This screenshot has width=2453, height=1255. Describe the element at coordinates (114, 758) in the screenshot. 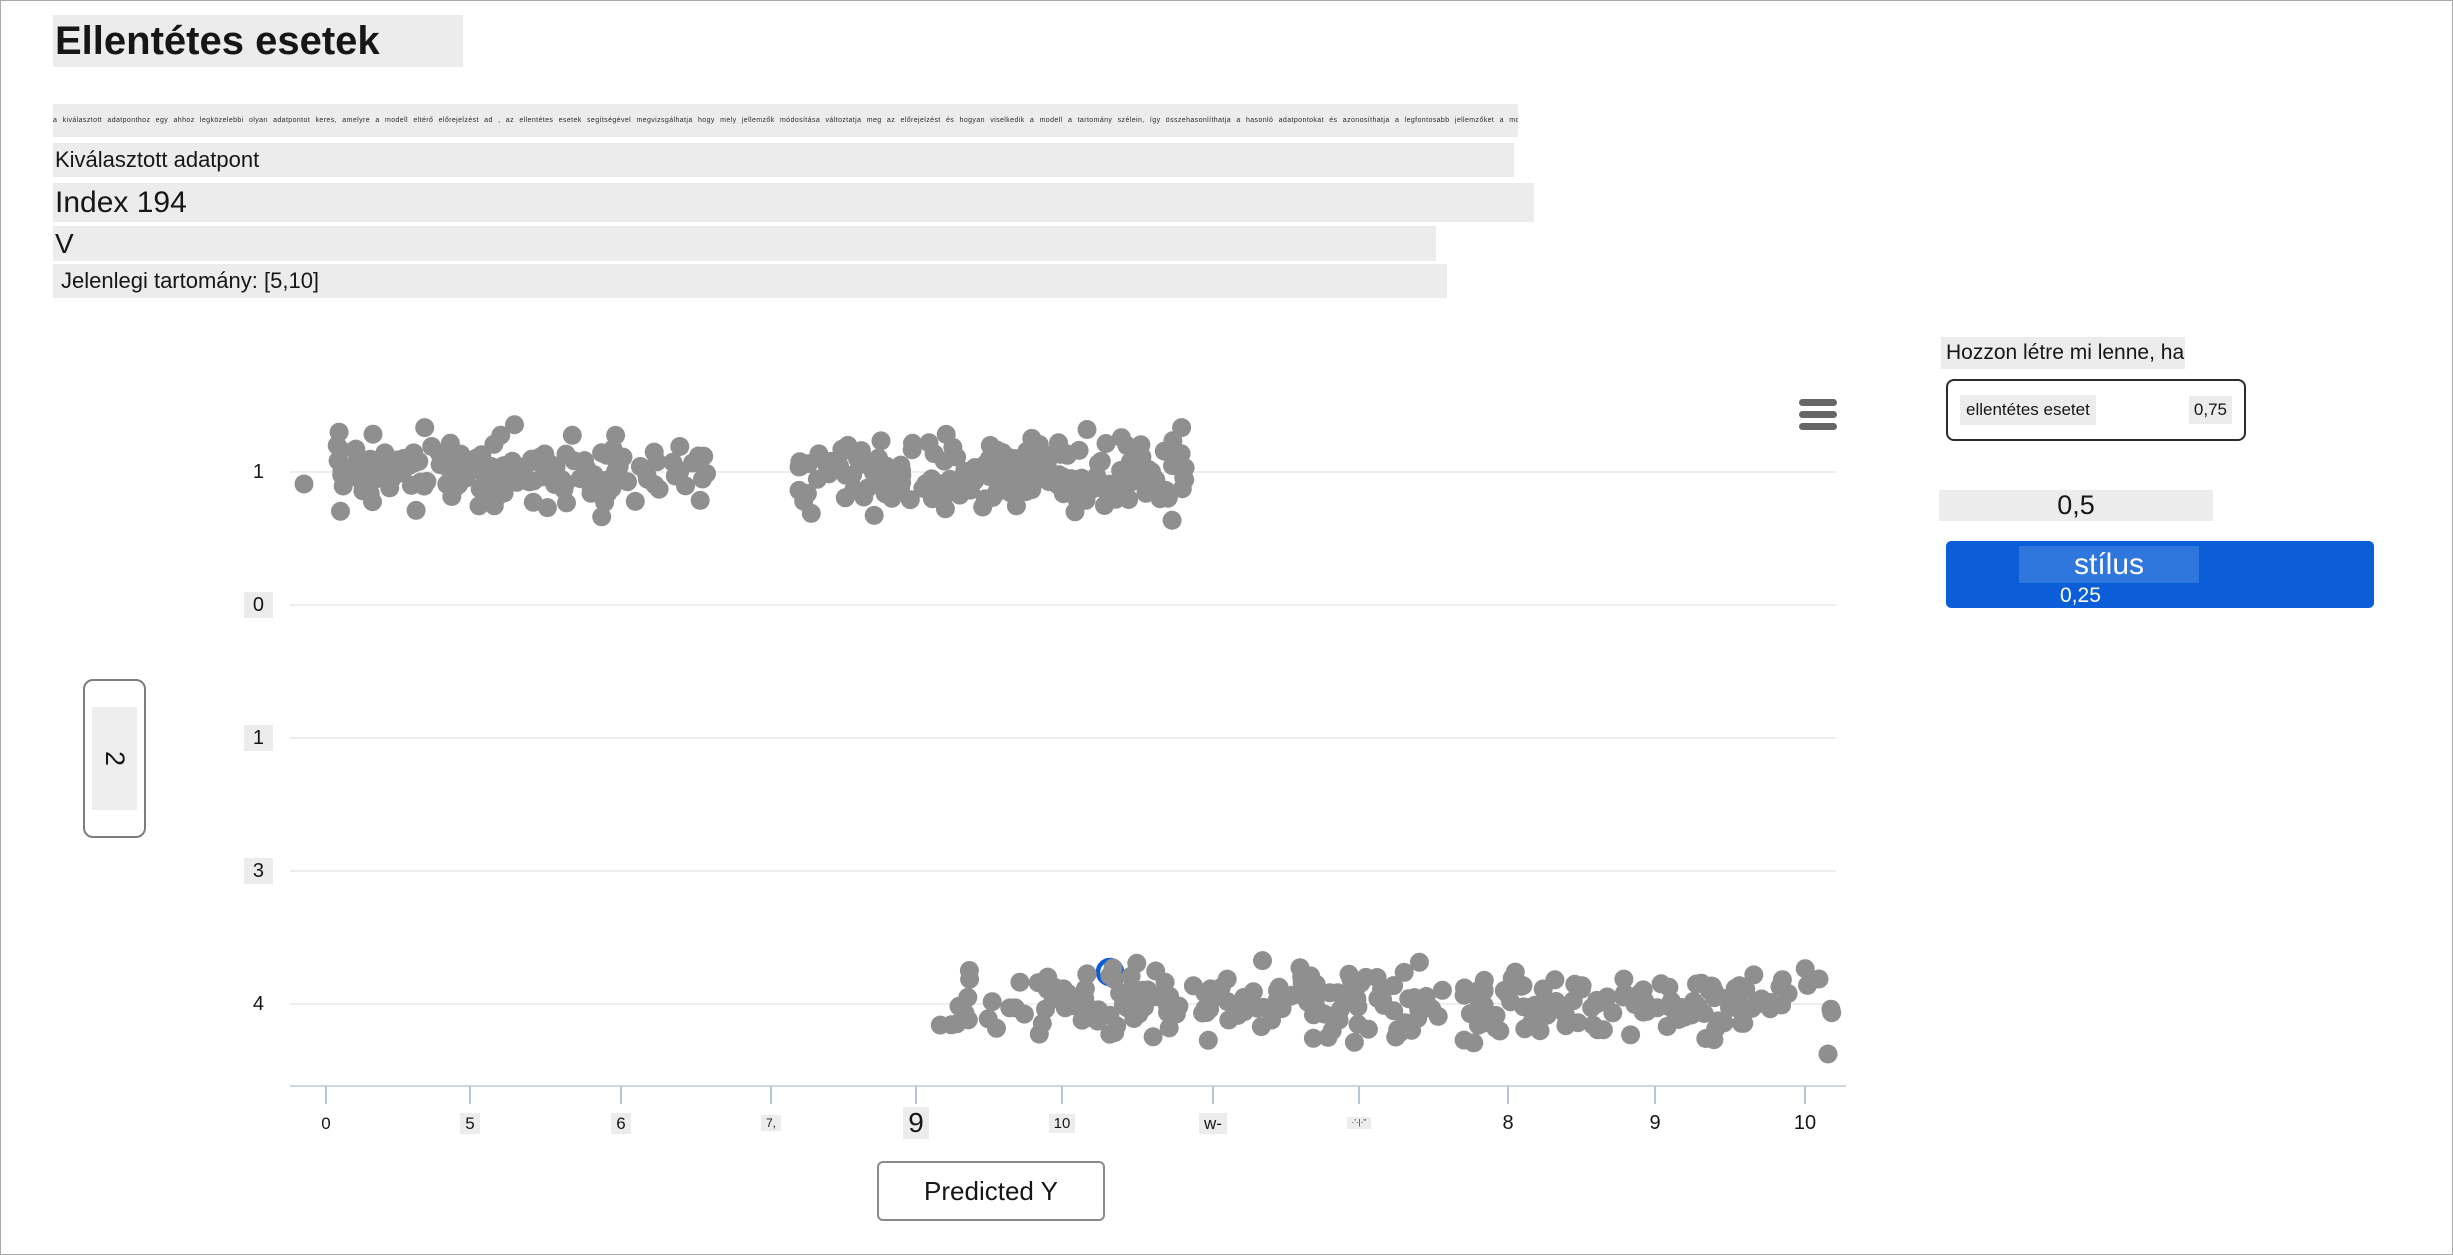

I see `y-axis-selector: 2` at that location.